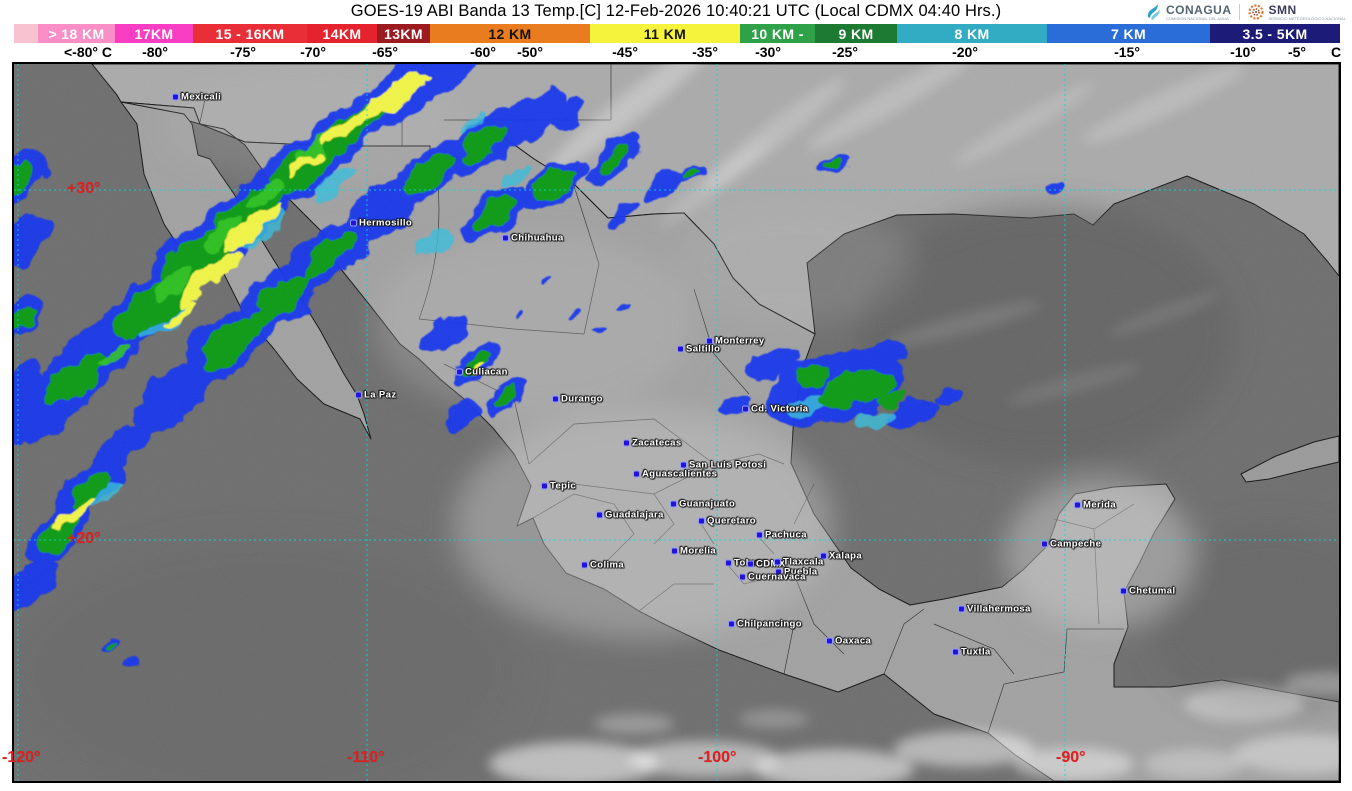 This screenshot has height=791, width=1352. Describe the element at coordinates (26, 33) in the screenshot. I see `colorbar-seg-pale-pink` at that location.